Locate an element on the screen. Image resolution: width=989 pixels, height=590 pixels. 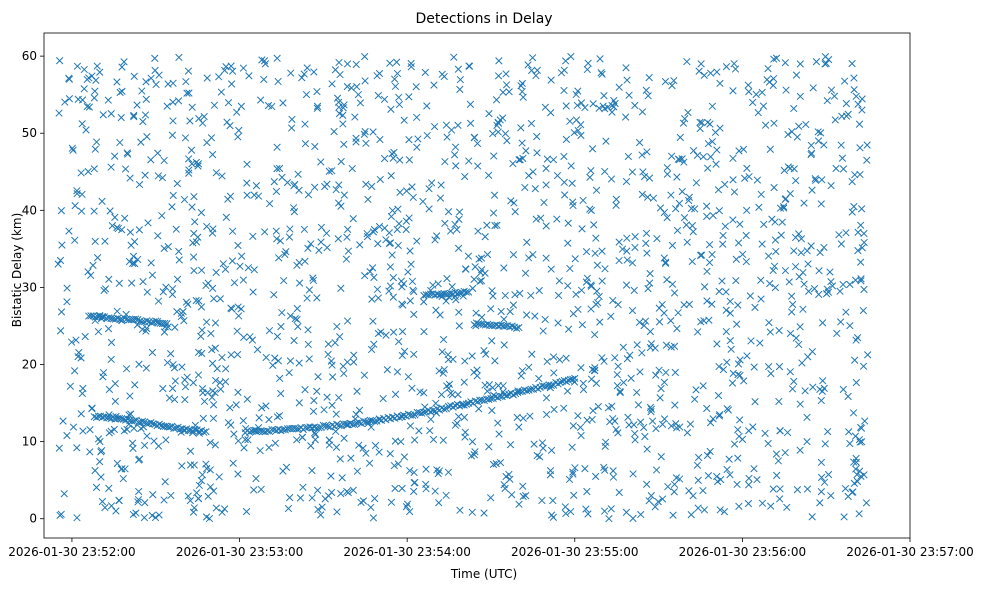
y-tick-label: 30 is located at coordinates (29, 287).